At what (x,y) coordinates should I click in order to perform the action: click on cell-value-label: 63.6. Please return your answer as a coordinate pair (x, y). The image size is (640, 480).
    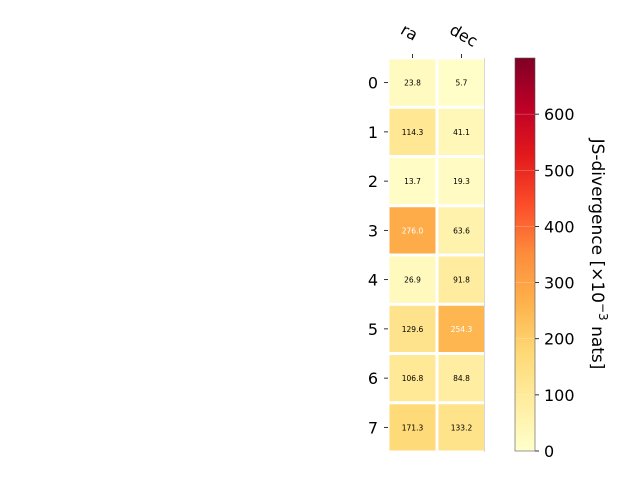
    Looking at the image, I should click on (461, 230).